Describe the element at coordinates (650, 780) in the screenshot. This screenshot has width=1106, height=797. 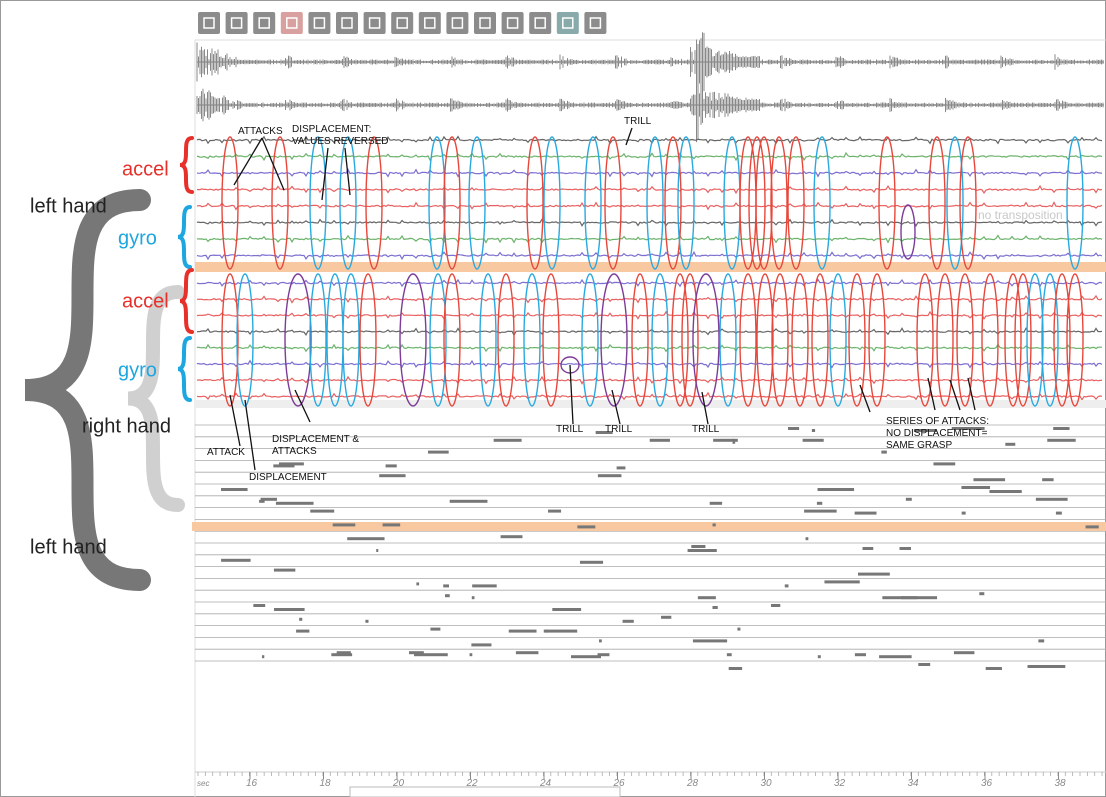
I see `timeline: sec 16 18 20 22 24 26 28 30 32 34 36 38` at that location.